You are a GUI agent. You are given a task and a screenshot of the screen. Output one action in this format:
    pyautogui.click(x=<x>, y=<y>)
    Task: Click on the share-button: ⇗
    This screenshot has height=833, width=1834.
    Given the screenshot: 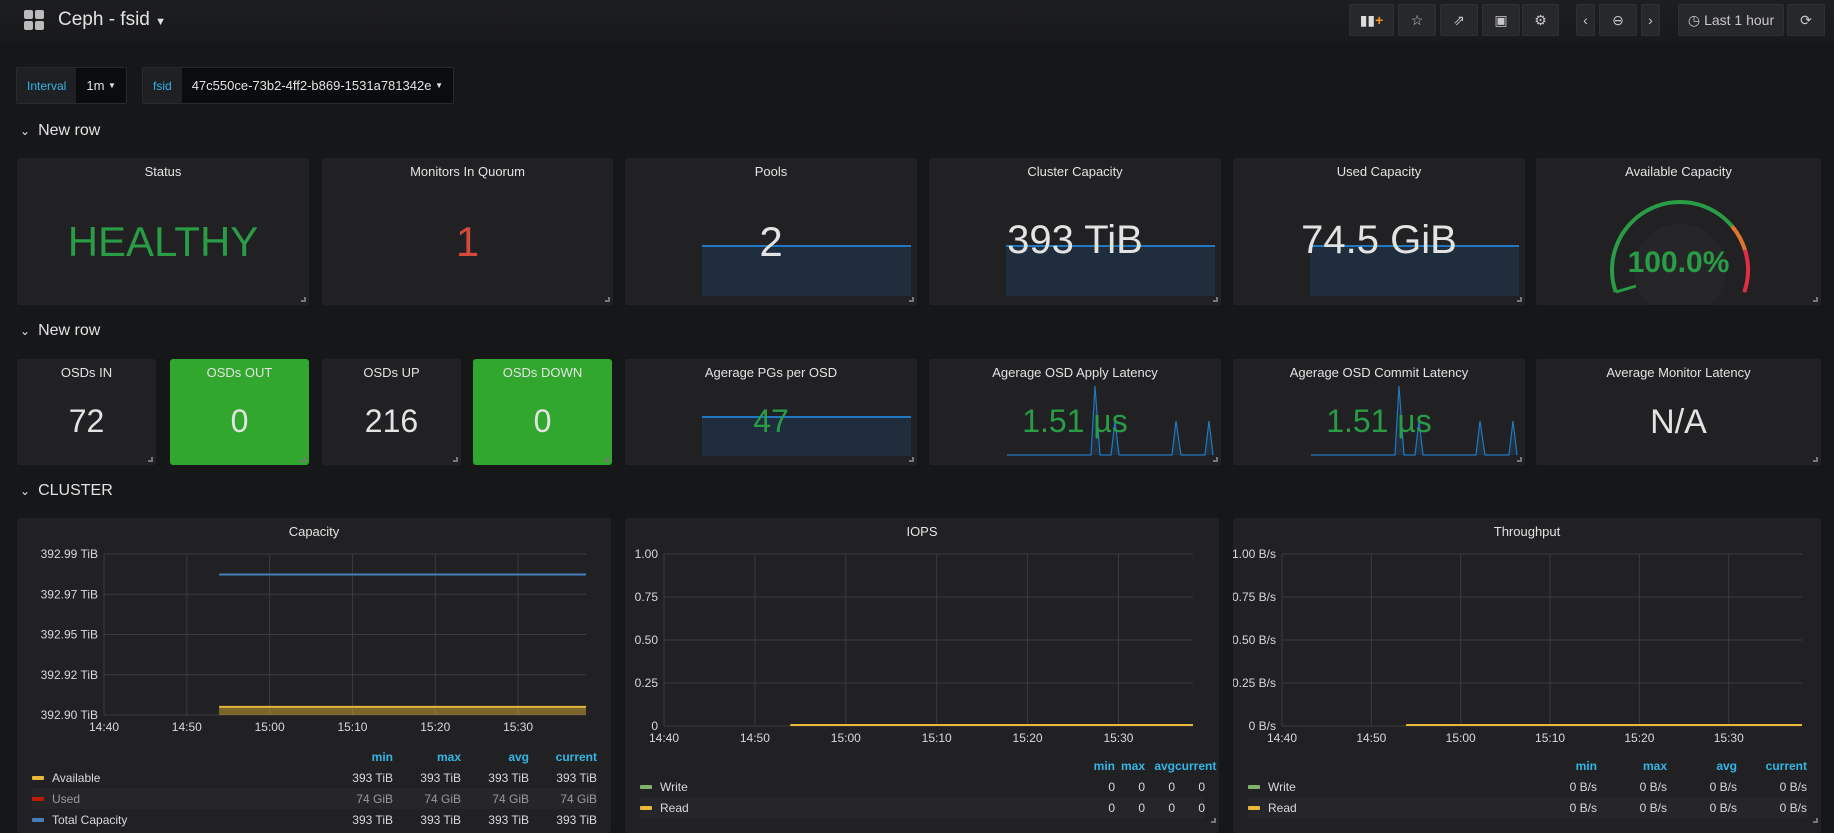 What is the action you would take?
    pyautogui.click(x=1459, y=20)
    